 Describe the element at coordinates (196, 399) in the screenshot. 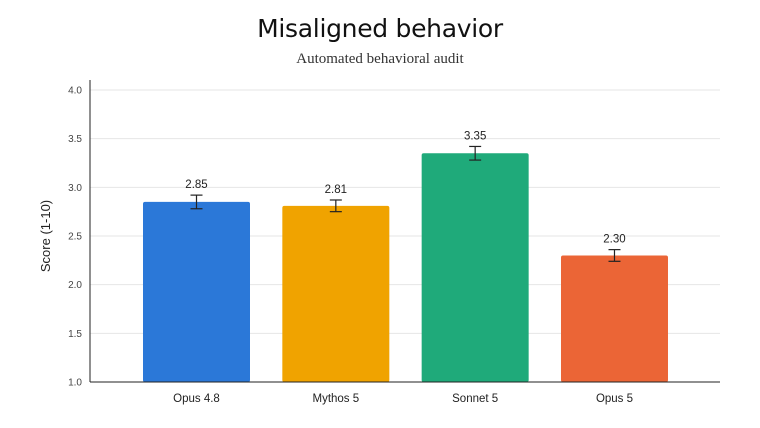

I see `x-tick-label: Opus 4.8` at that location.